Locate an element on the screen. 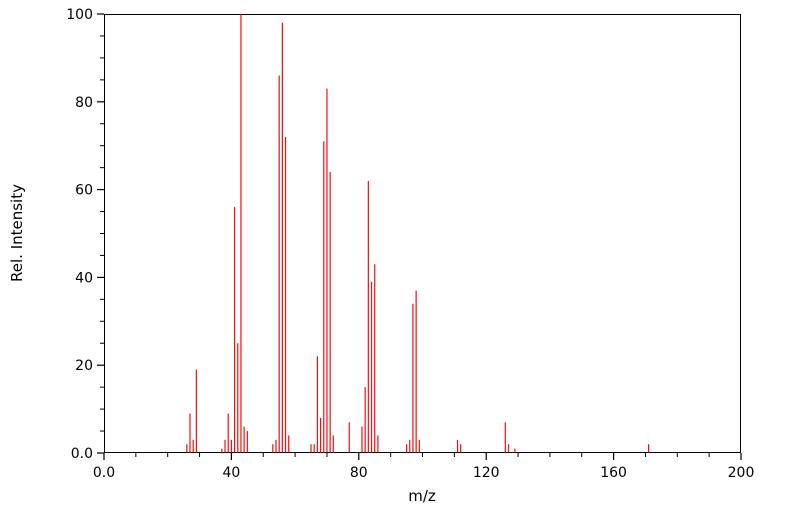 The image size is (799, 516). x-tick-label: 120 is located at coordinates (486, 473).